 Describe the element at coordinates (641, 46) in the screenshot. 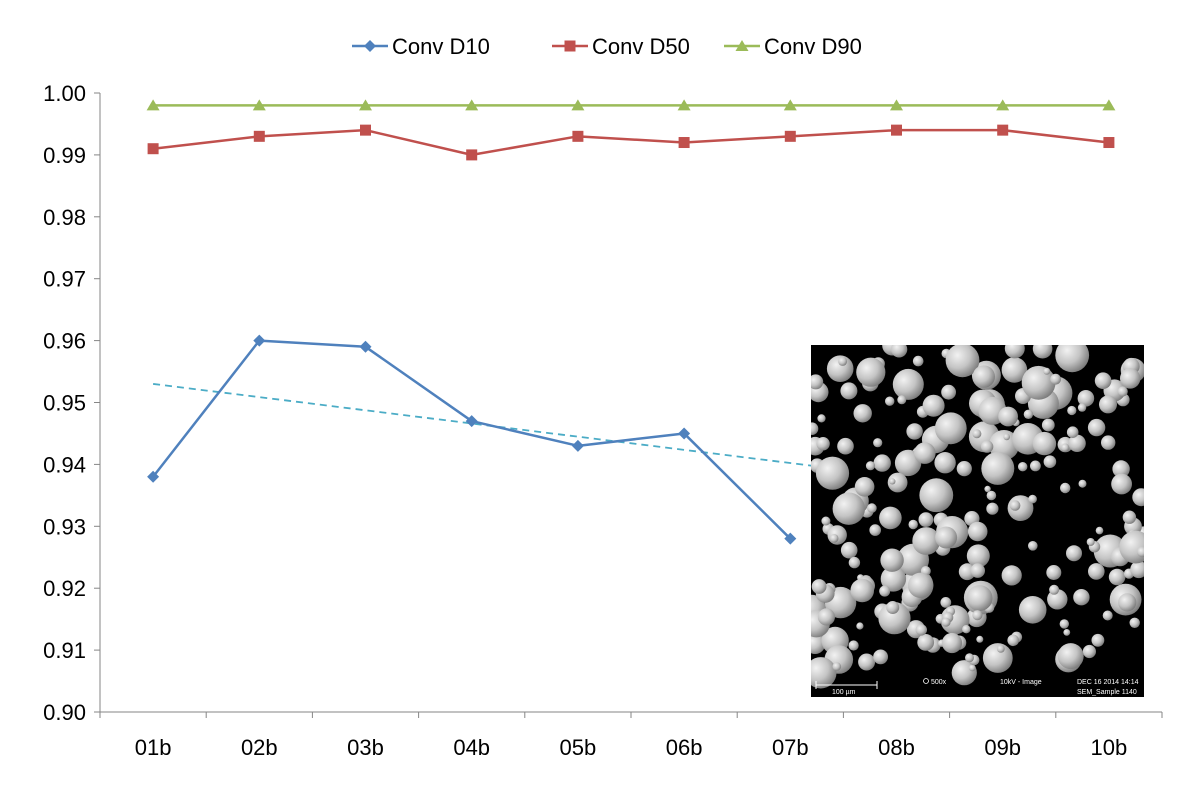

I see `legend-label: Conv D50` at that location.